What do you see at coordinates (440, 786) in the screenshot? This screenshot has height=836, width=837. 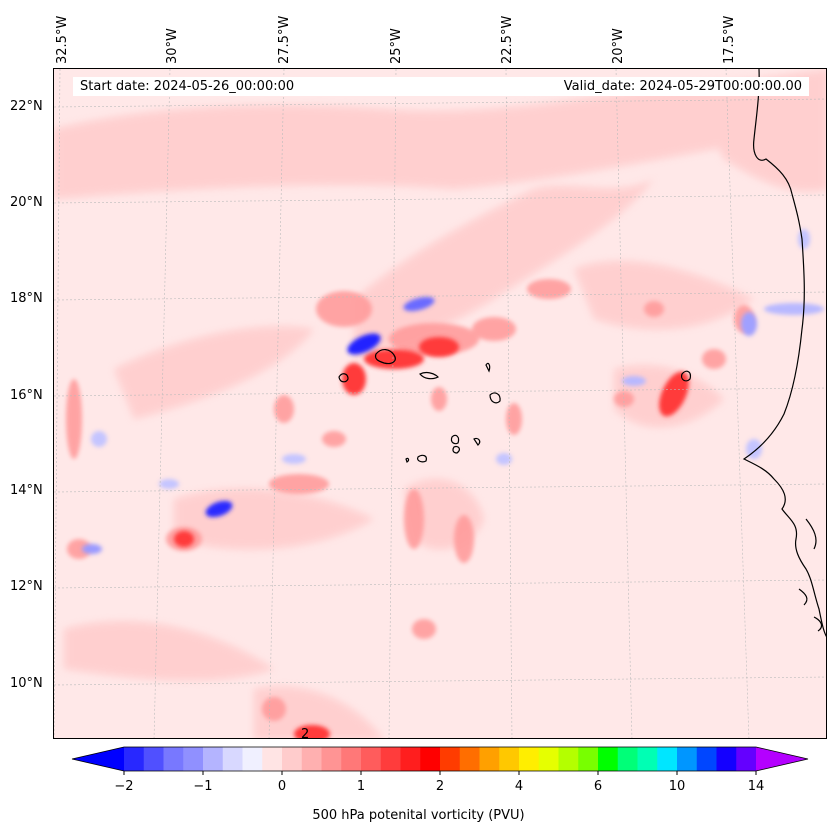 I see `colorbar-tick-label: 2` at bounding box center [440, 786].